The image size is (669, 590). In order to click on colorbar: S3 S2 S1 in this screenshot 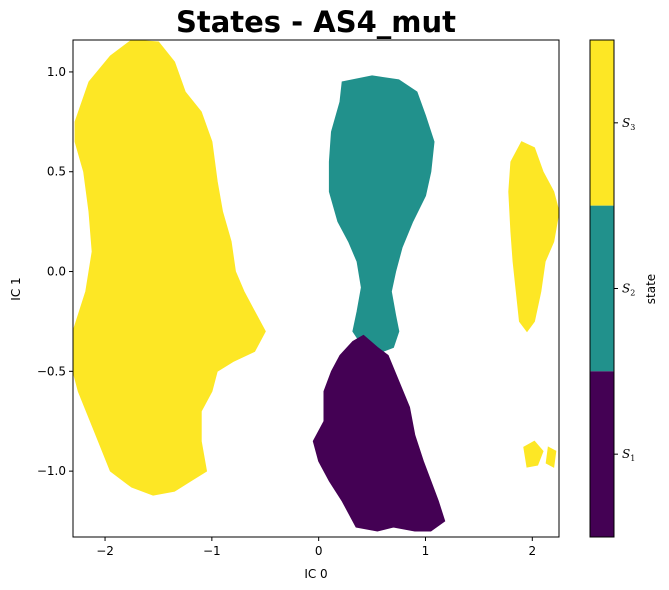, I will do `click(612, 288)`.